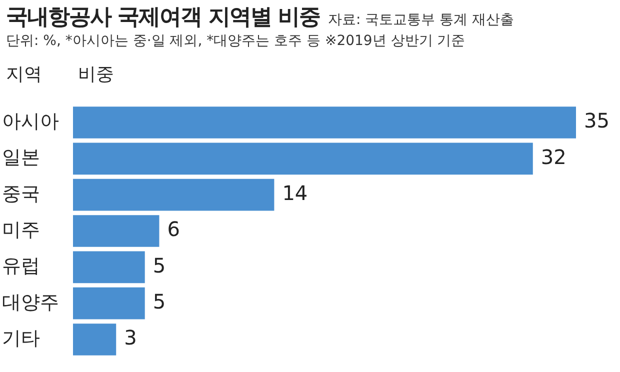  I want to click on y-tick-label: 일본, so click(21, 157).